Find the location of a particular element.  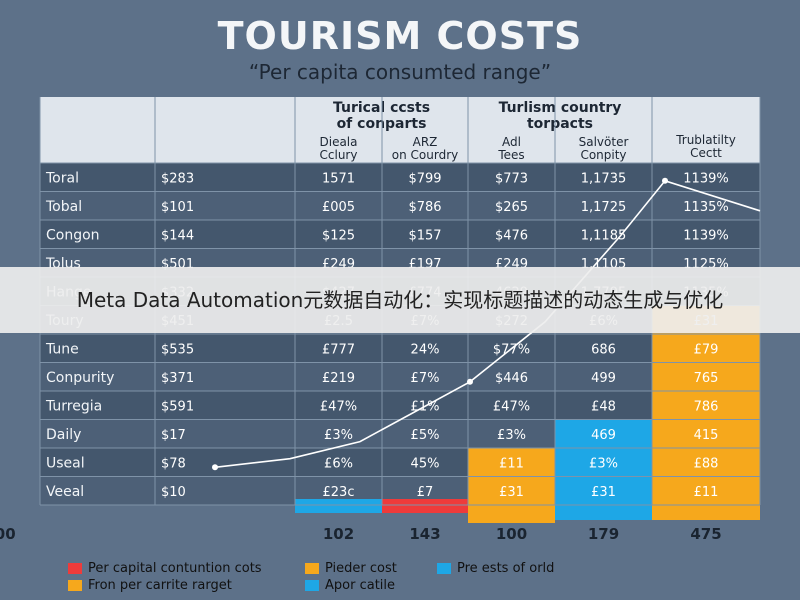

cell-value: £79 is located at coordinates (706, 349).